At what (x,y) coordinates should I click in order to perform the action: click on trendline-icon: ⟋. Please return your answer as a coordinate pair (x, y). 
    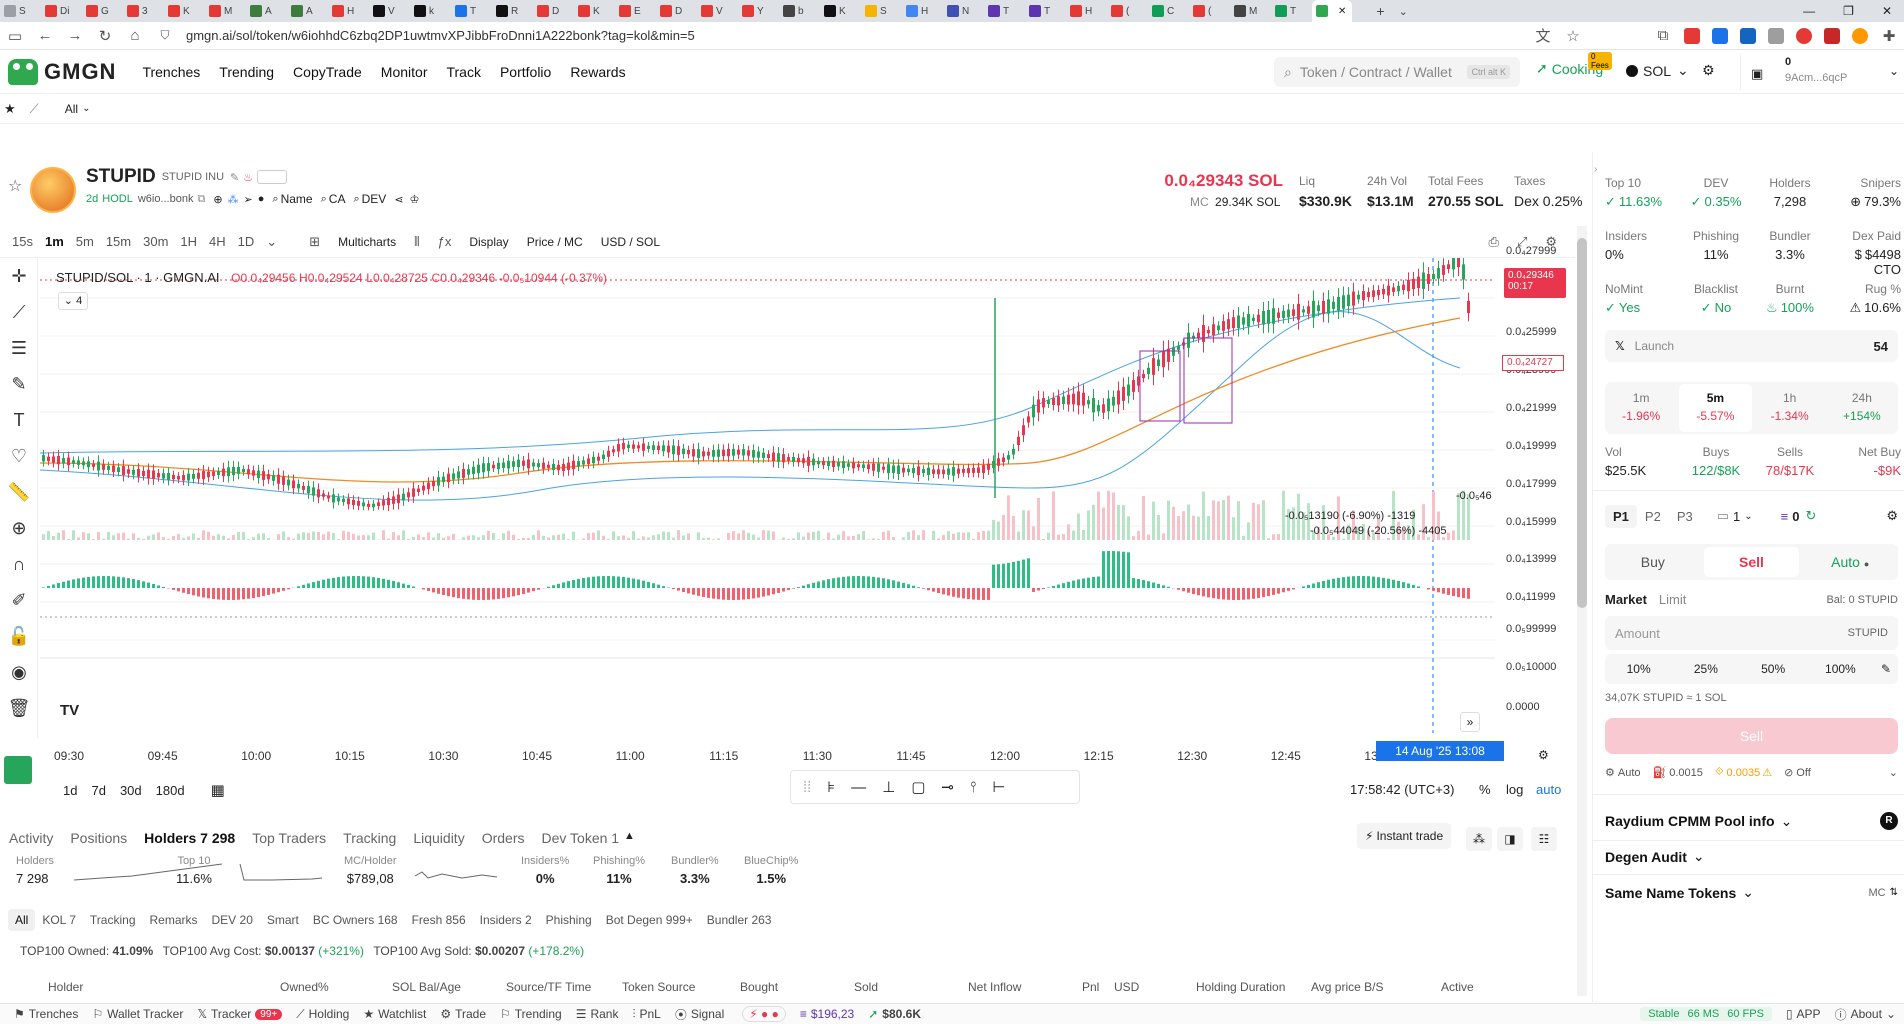
    Looking at the image, I should click on (19, 311).